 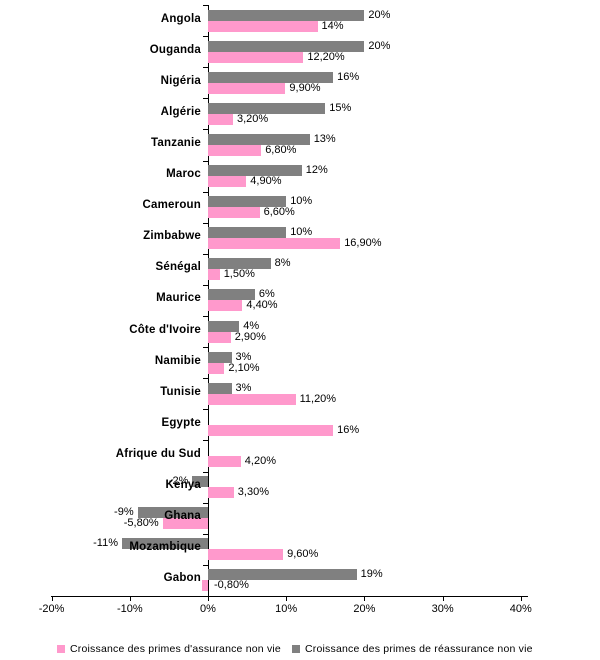 I want to click on x-axis-tick-label: 40%, so click(x=520, y=608).